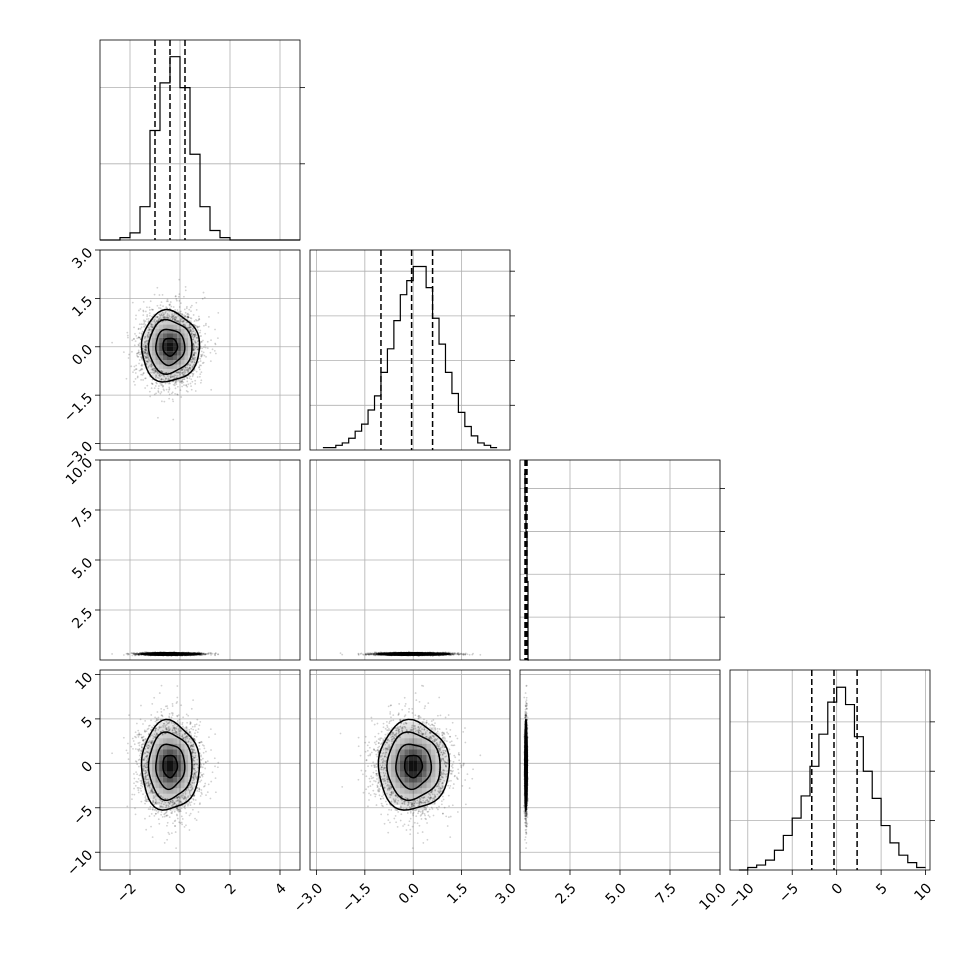  Describe the element at coordinates (170, 347) in the screenshot. I see `contour-line` at that location.